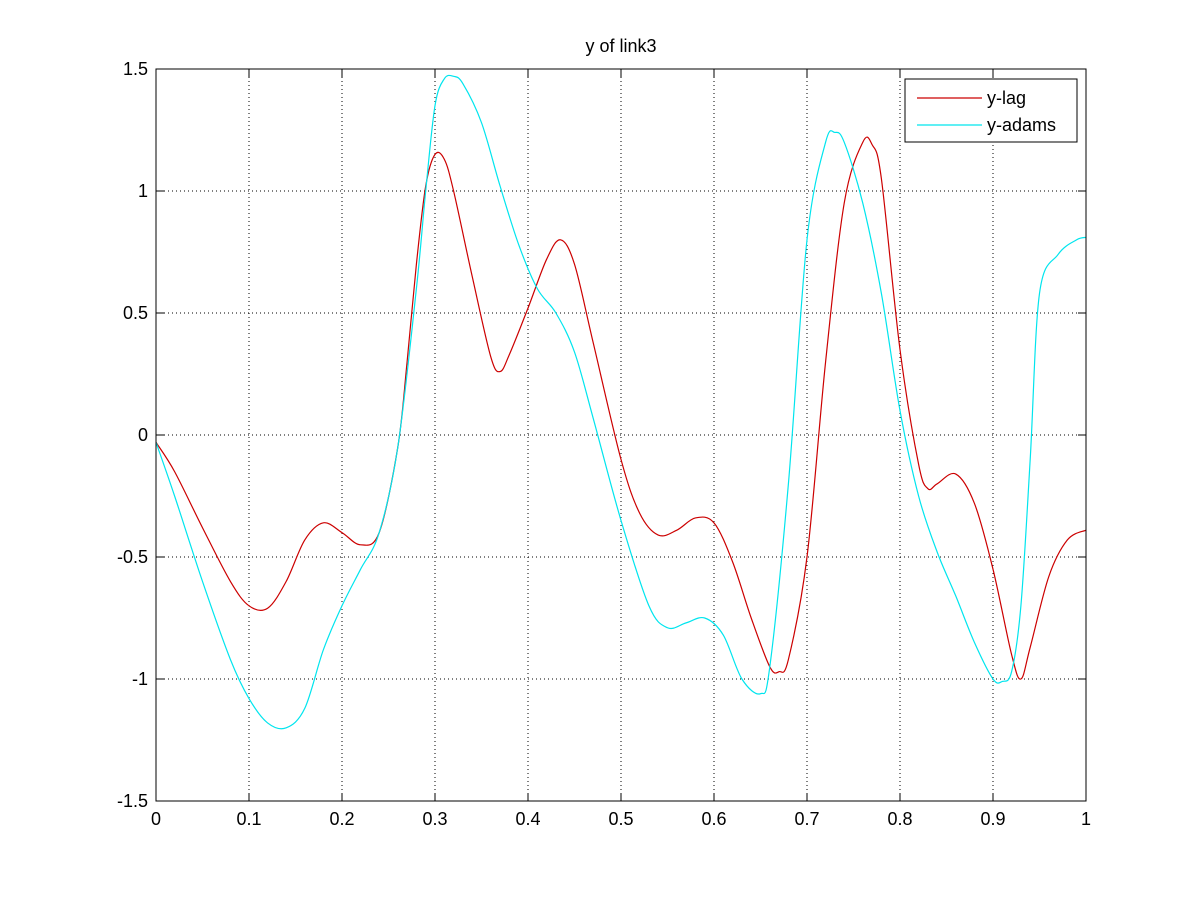 This screenshot has height=900, width=1200. What do you see at coordinates (1021, 125) in the screenshot?
I see `legend-label: y-adams` at bounding box center [1021, 125].